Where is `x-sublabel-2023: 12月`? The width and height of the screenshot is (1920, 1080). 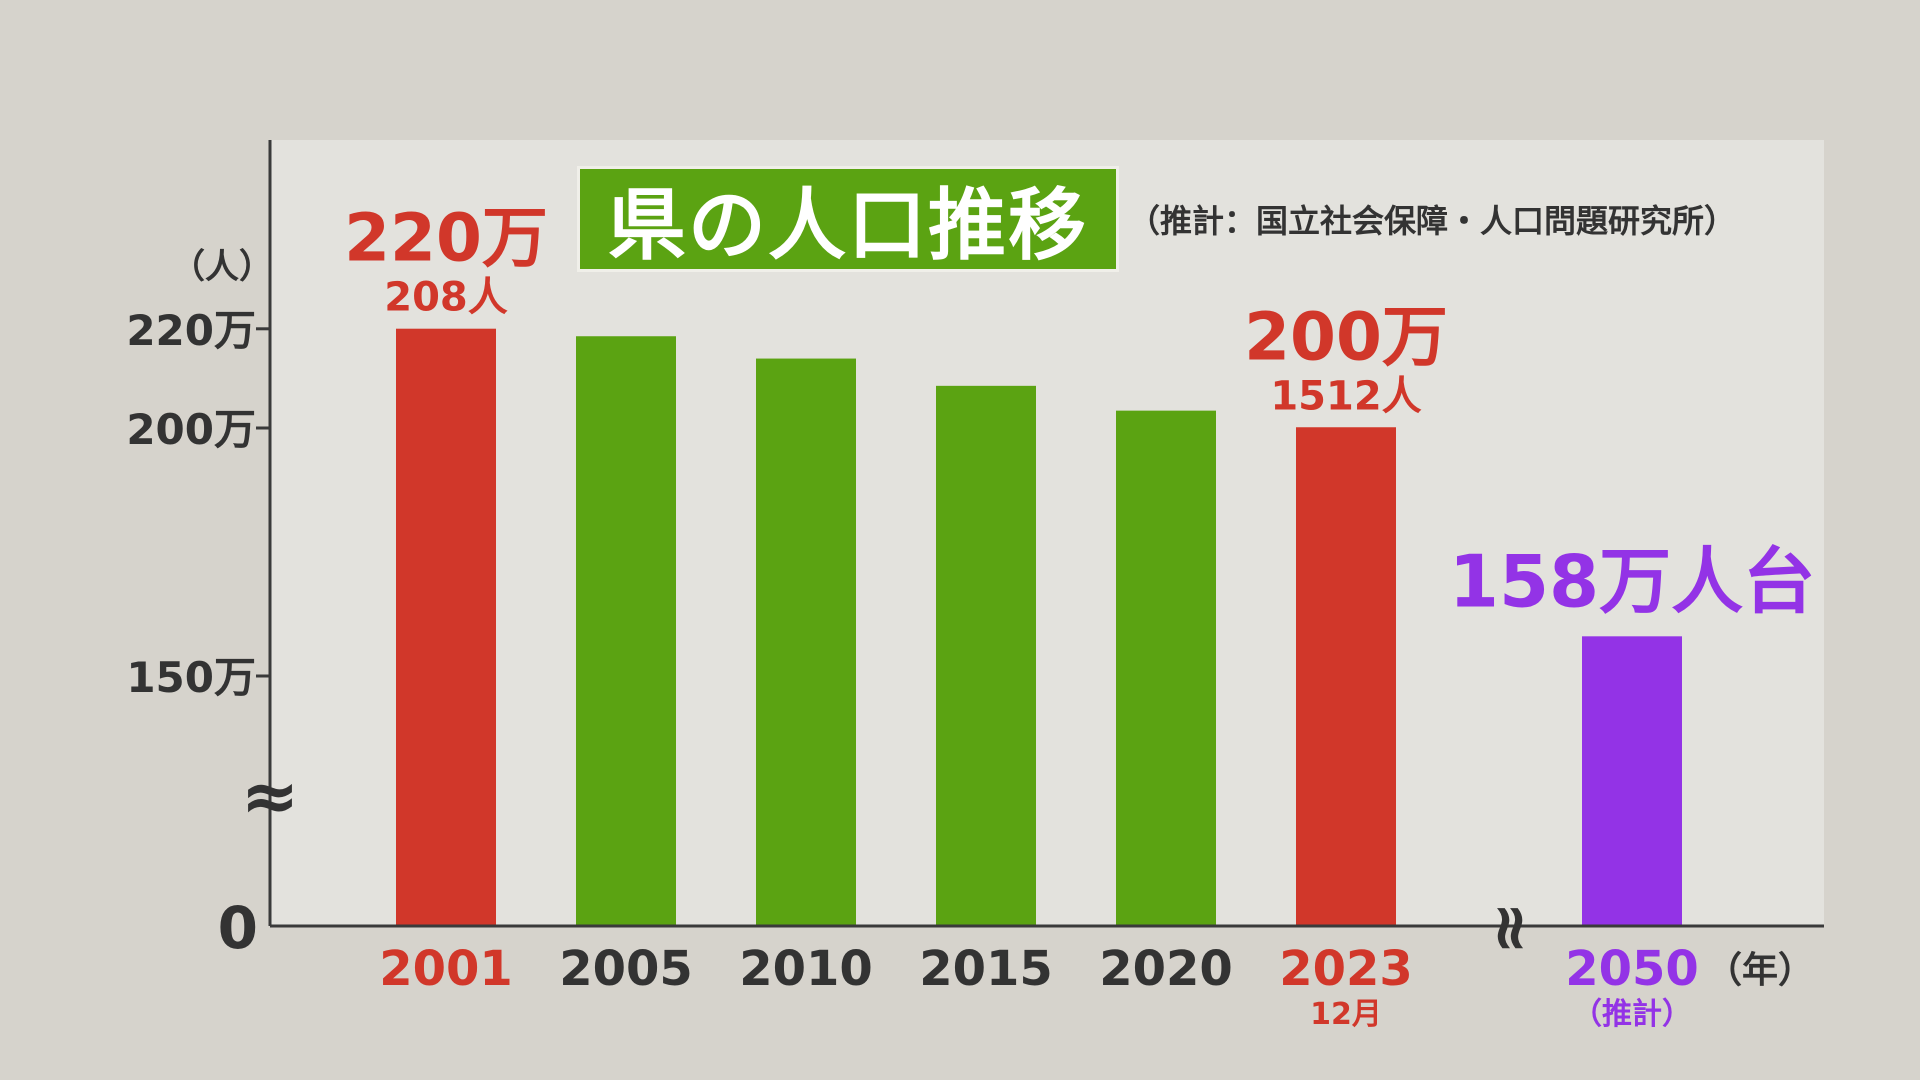 x-sublabel-2023: 12月 is located at coordinates (1346, 1014).